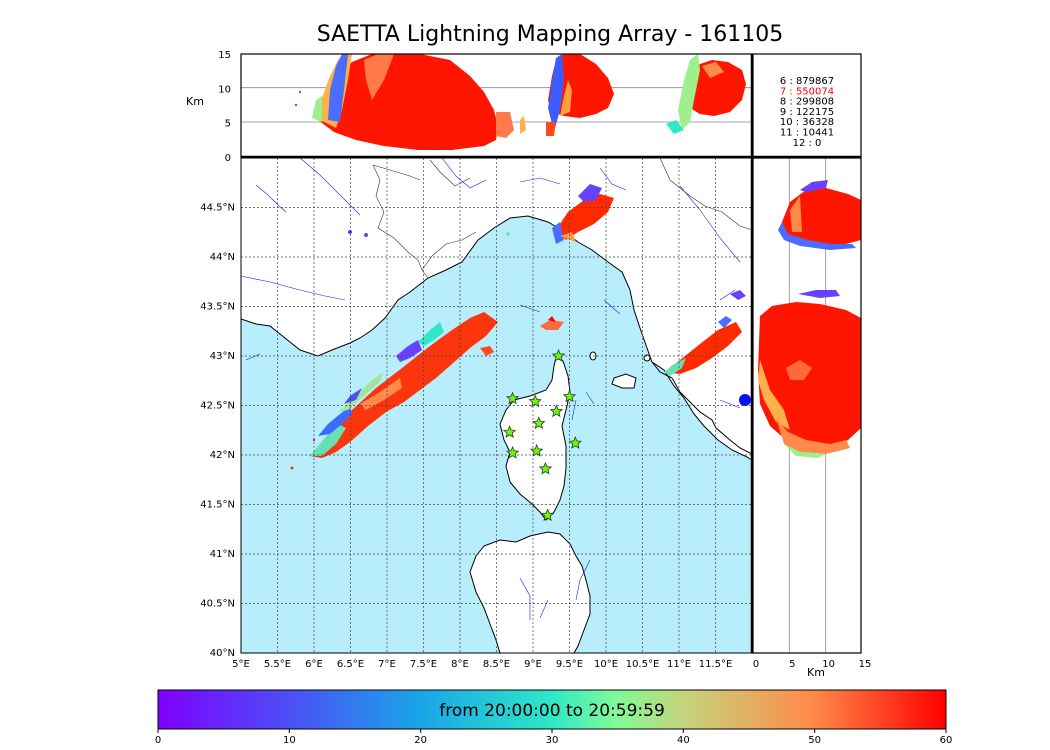 This screenshot has height=750, width=1050. What do you see at coordinates (807, 143) in the screenshot?
I see `station-count-row: 12 : 0` at bounding box center [807, 143].